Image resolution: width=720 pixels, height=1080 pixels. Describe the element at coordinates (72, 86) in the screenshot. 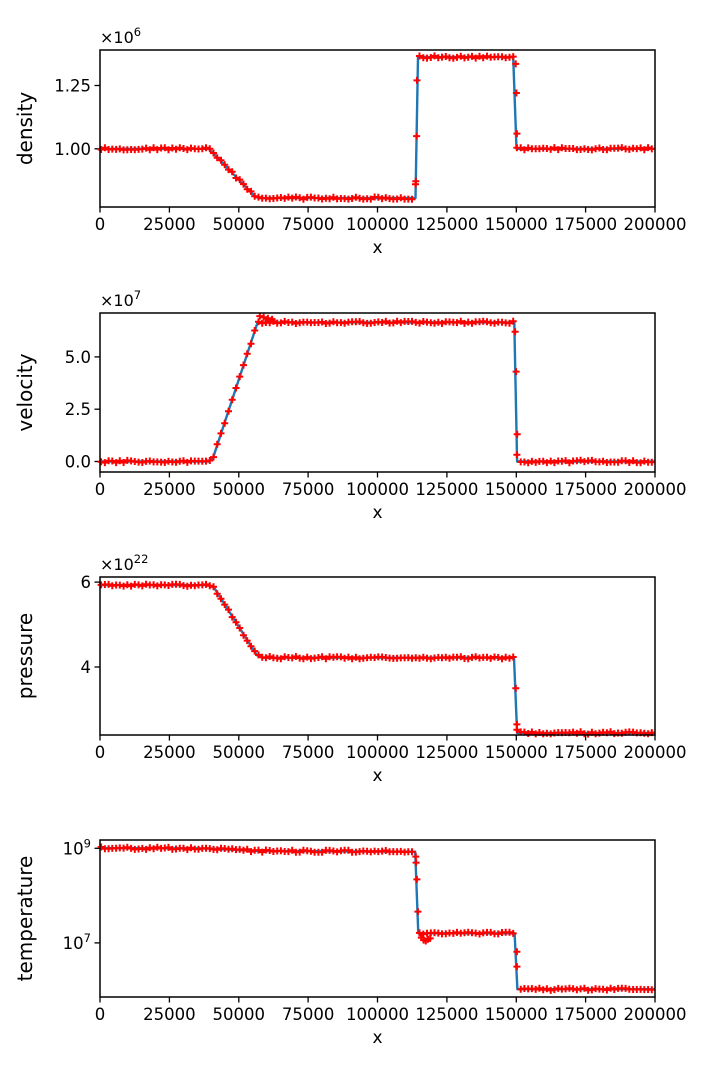

I see `y-tick-label: 1.25` at that location.